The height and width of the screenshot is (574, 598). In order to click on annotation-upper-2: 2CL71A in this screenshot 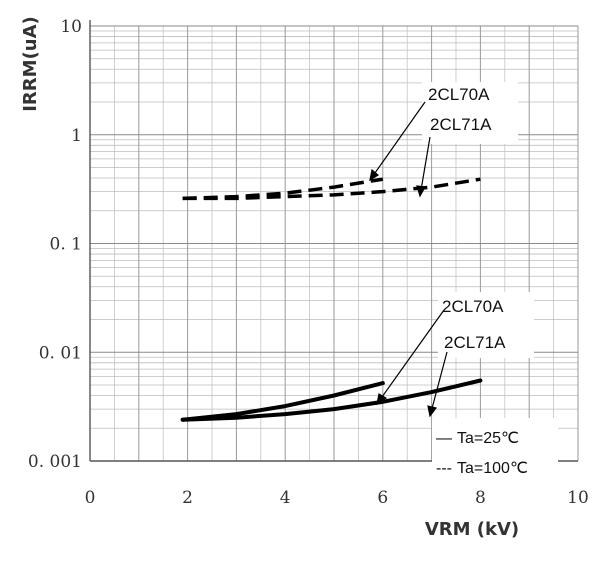, I will do `click(461, 124)`.